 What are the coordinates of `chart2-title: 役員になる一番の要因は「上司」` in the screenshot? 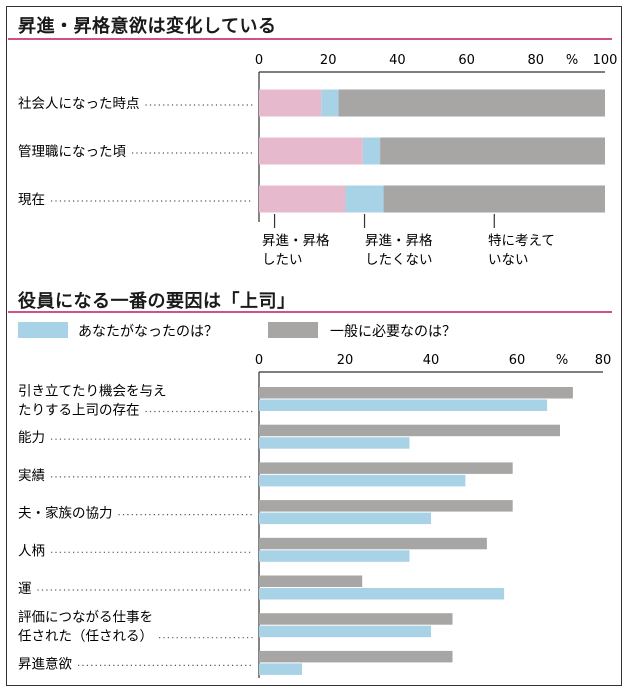 It's located at (157, 301).